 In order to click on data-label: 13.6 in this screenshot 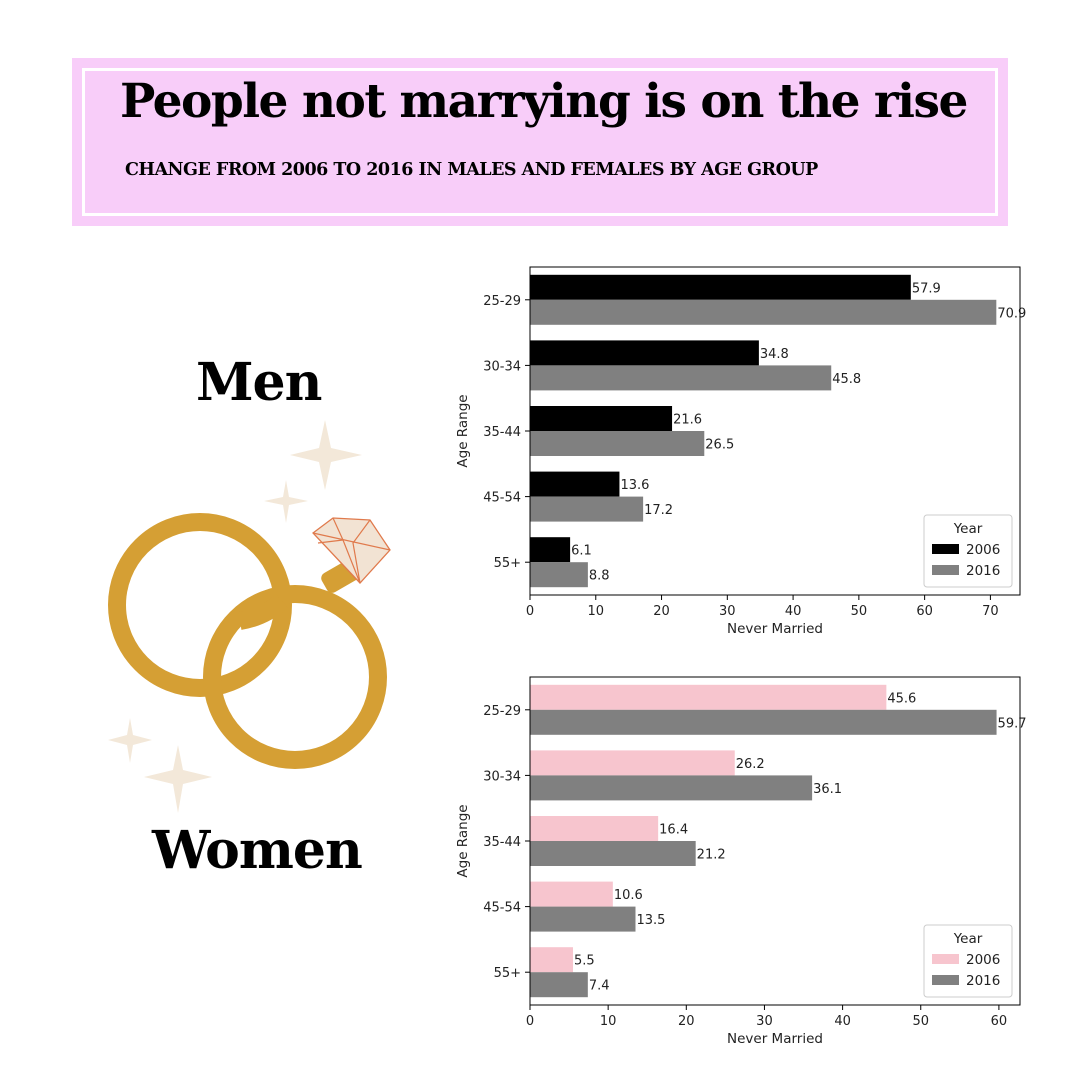, I will do `click(634, 485)`.